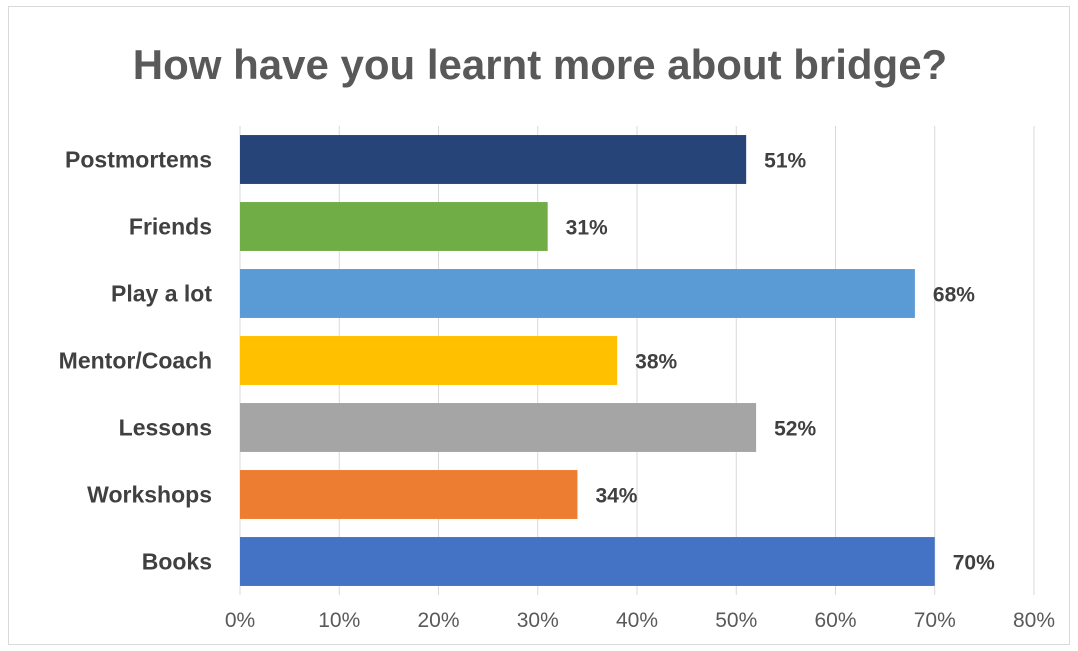 The height and width of the screenshot is (651, 1078). Describe the element at coordinates (339, 620) in the screenshot. I see `x-tick-label: 10%` at that location.